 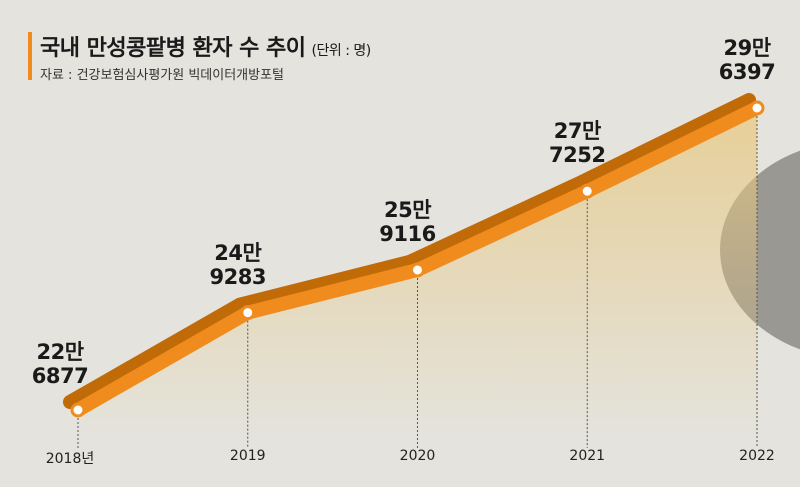 I want to click on x-tick-label: 2021, so click(x=587, y=456).